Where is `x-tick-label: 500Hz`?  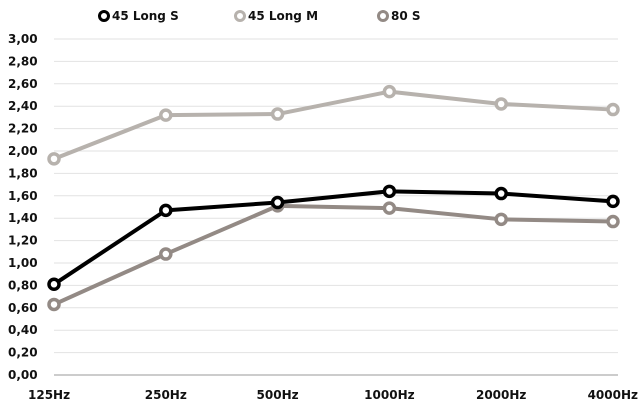 x-tick-label: 500Hz is located at coordinates (278, 395).